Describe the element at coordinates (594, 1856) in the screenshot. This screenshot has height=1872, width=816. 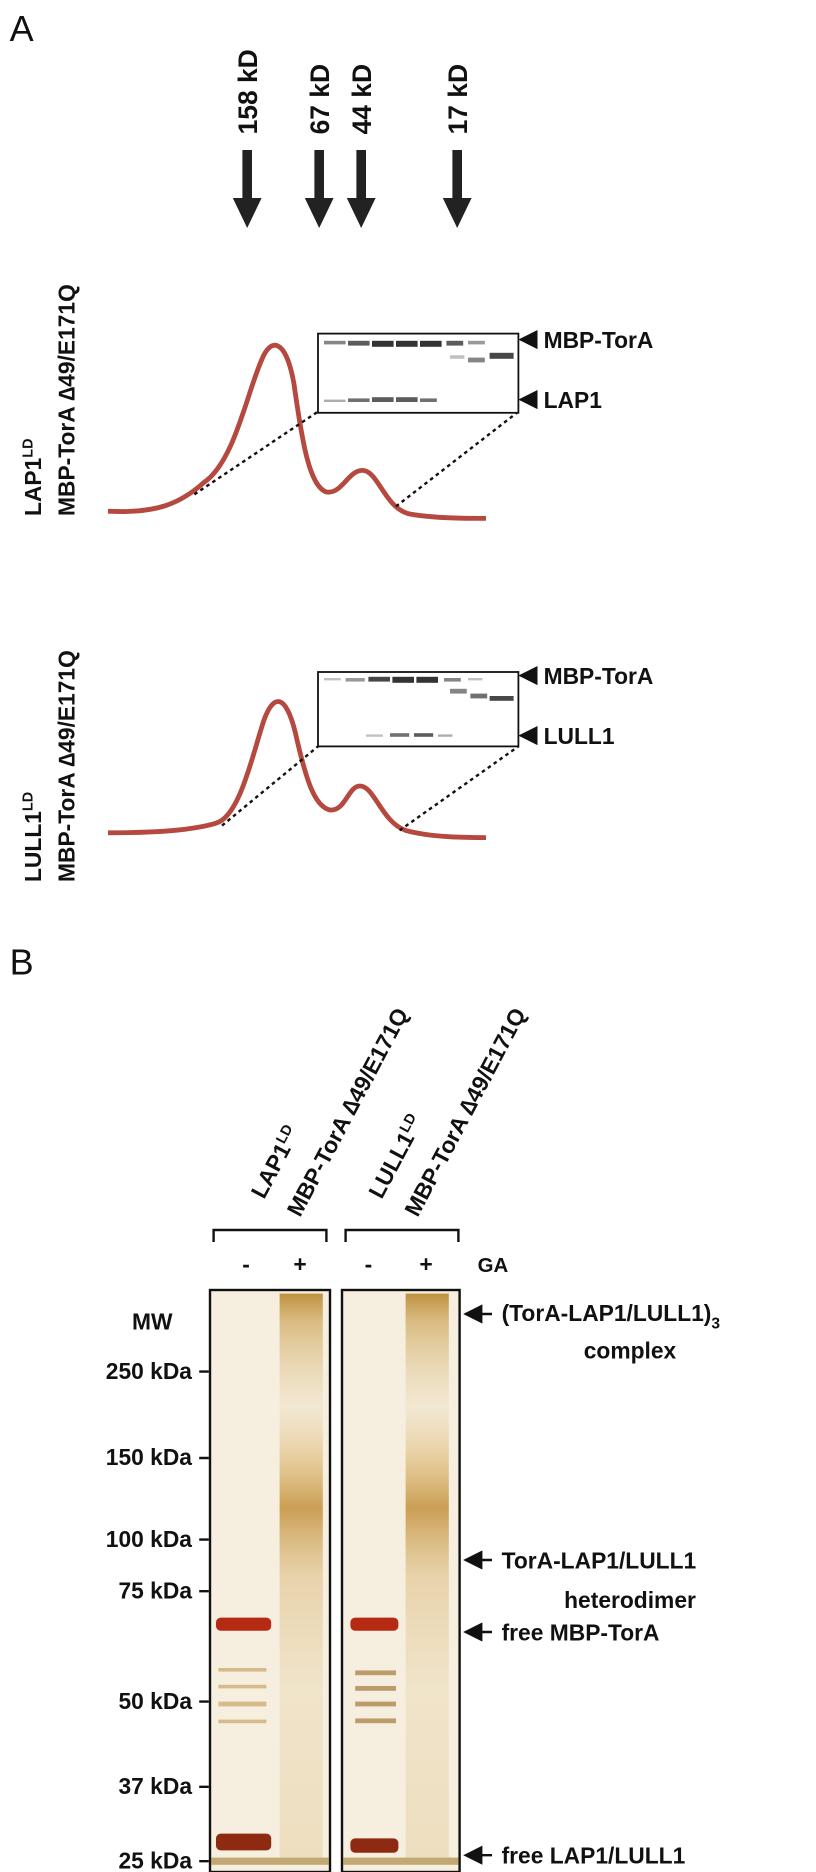
I see `annotation: free LAP1/LULL1` at that location.